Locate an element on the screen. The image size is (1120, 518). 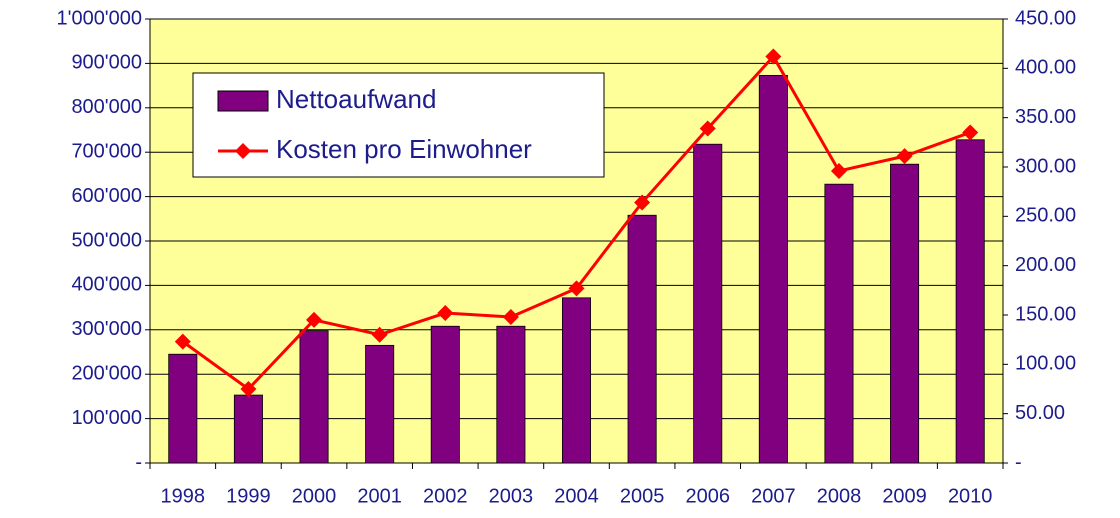
y-tick-label: 600'000 is located at coordinates (106, 196).